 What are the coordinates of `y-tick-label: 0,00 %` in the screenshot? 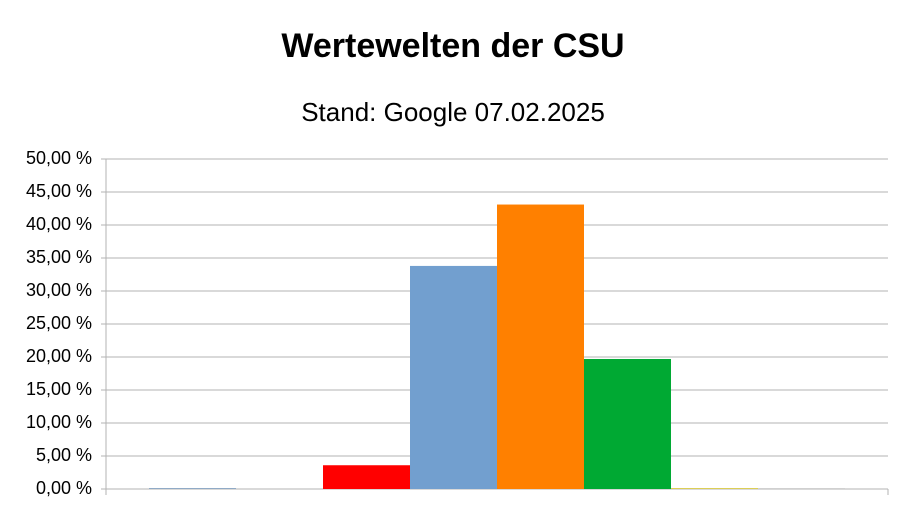 It's located at (64, 488).